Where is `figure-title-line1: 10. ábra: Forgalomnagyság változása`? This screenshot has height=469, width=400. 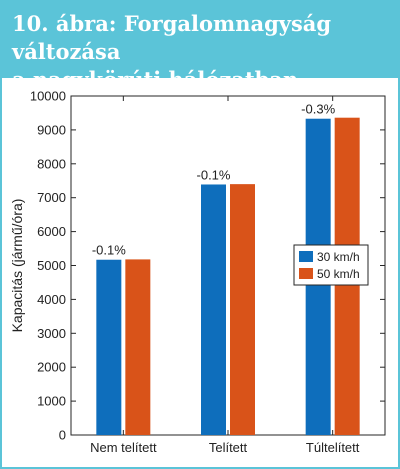
figure-title-line1: 10. ábra: Forgalomnagyság változása is located at coordinates (172, 37).